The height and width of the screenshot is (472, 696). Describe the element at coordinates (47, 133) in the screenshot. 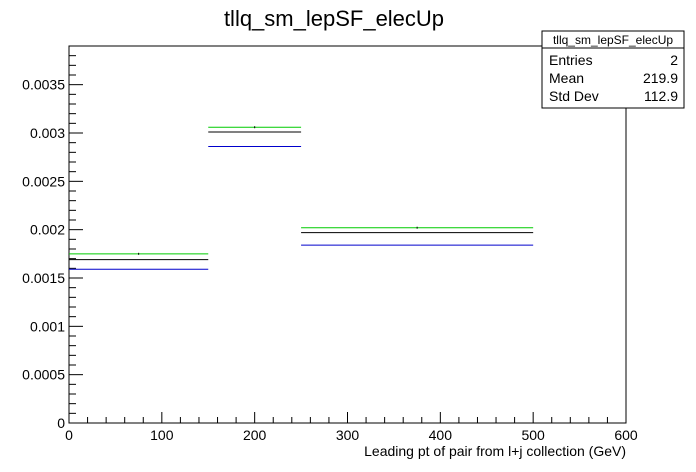

I see `y-tick-label: 0.003` at that location.